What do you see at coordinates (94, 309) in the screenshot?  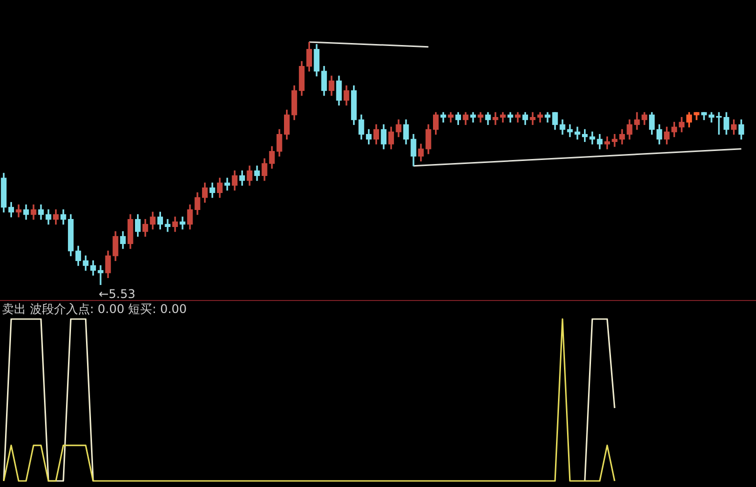 I see `chart-title: 卖出 波段介入点: 0.00 短买: 0.00` at bounding box center [94, 309].